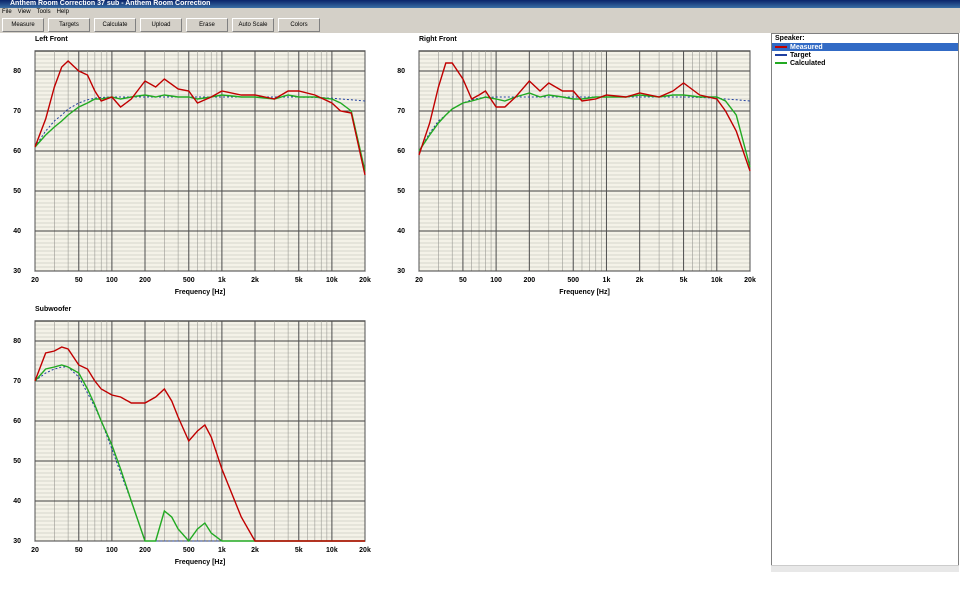 Image resolution: width=960 pixels, height=597 pixels. I want to click on chart-title: Left Front, so click(51, 39).